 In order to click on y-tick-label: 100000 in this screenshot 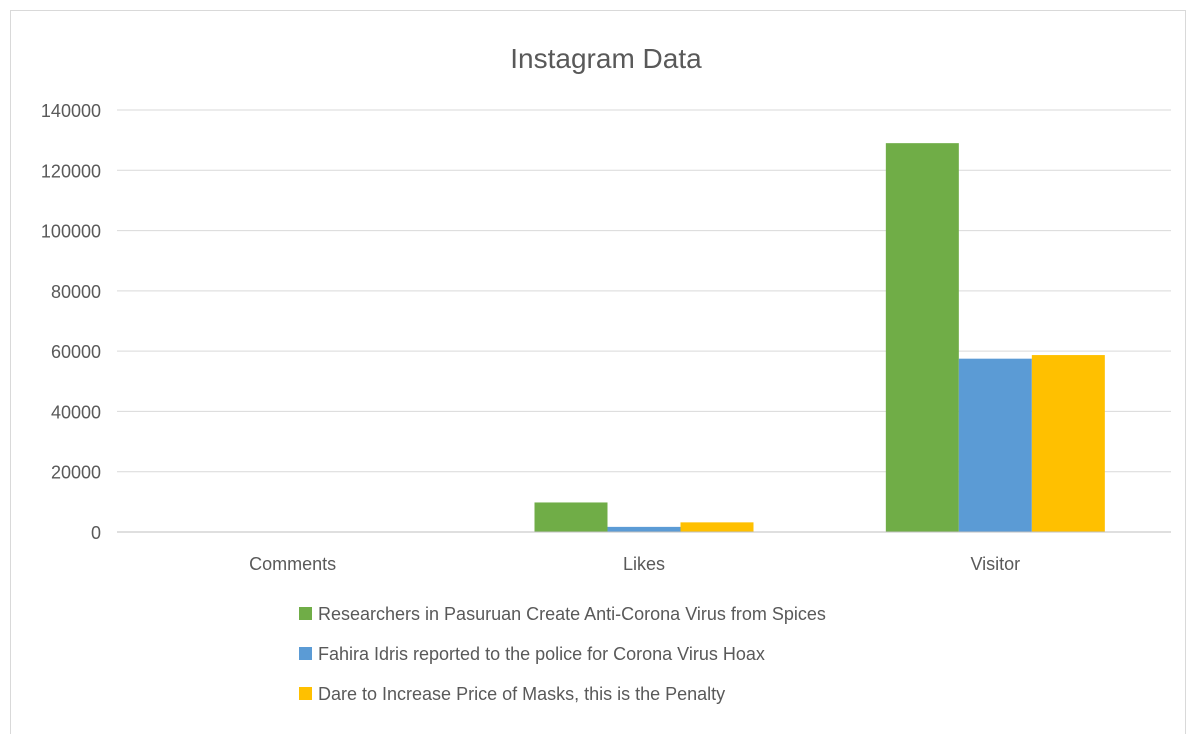, I will do `click(71, 232)`.